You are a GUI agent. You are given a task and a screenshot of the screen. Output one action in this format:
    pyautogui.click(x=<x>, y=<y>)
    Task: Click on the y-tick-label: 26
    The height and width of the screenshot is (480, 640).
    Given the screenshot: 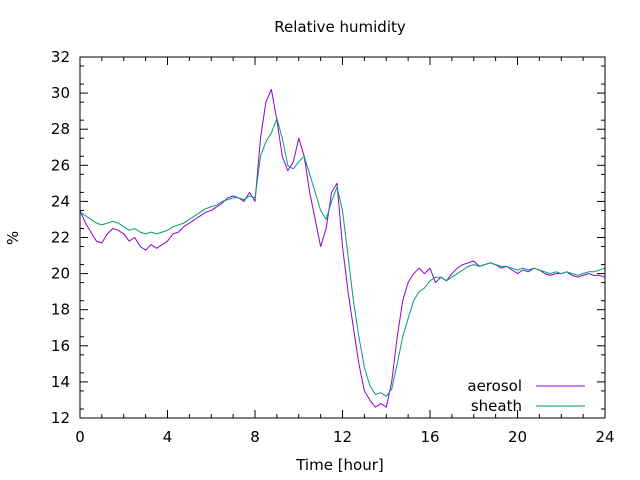 What is the action you would take?
    pyautogui.click(x=60, y=165)
    